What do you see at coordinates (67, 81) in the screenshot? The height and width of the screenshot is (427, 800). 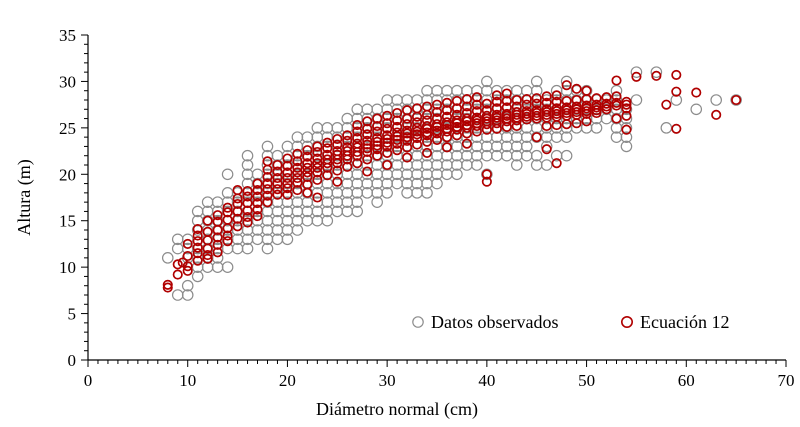 I see `y-tick-label: 30` at bounding box center [67, 81].